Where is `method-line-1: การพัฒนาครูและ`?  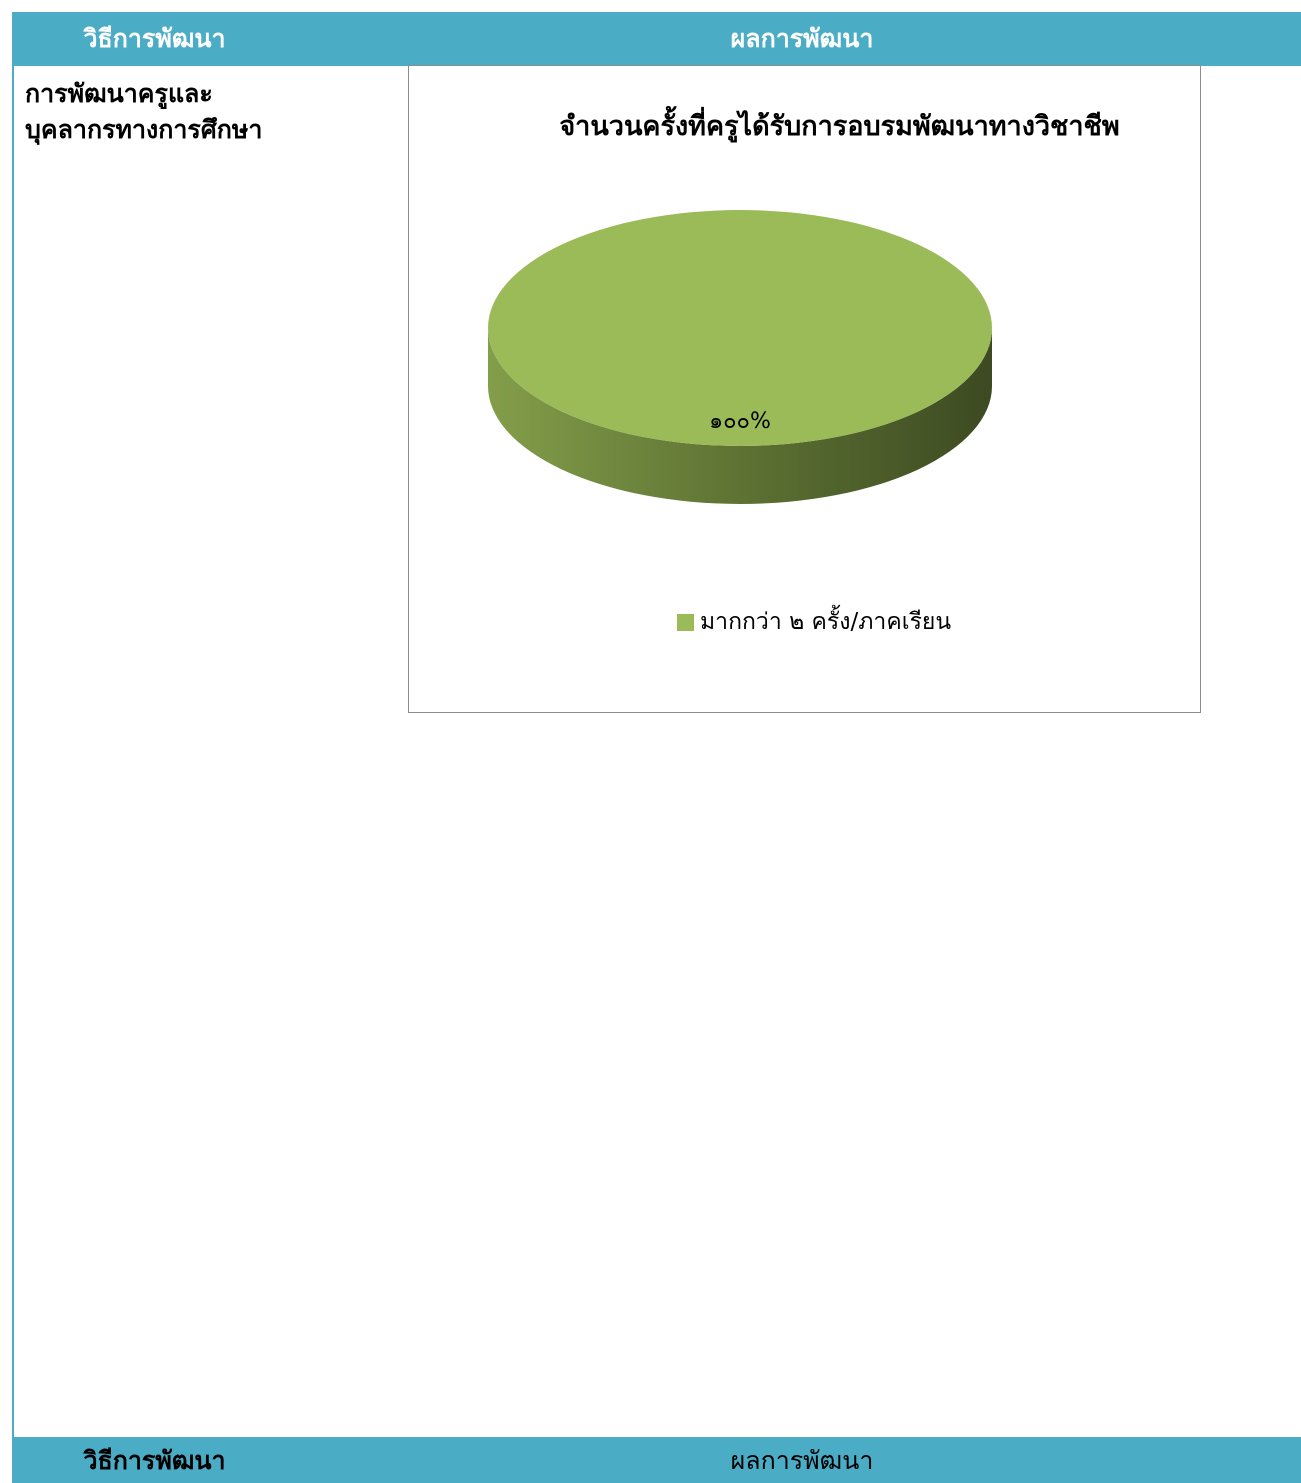 method-line-1: การพัฒนาครูและ is located at coordinates (119, 93).